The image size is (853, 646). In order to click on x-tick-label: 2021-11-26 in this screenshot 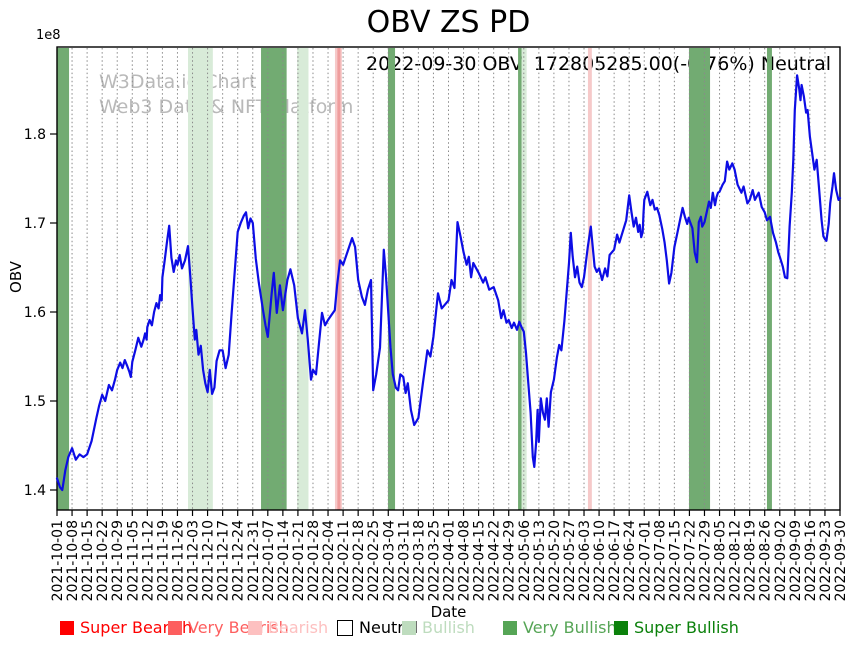, I will do `click(178, 560)`.